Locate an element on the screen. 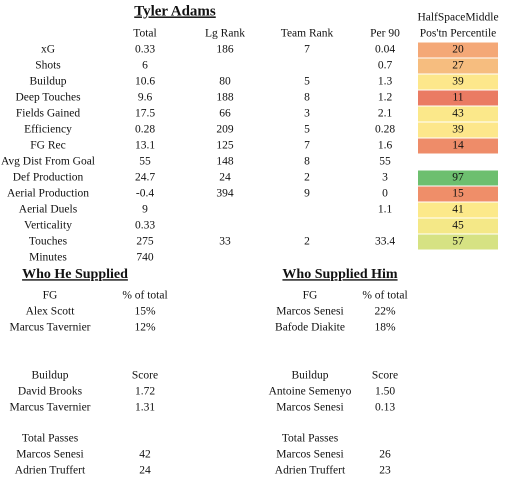 The image size is (506, 481). stat-cell: 1.1 is located at coordinates (385, 210).